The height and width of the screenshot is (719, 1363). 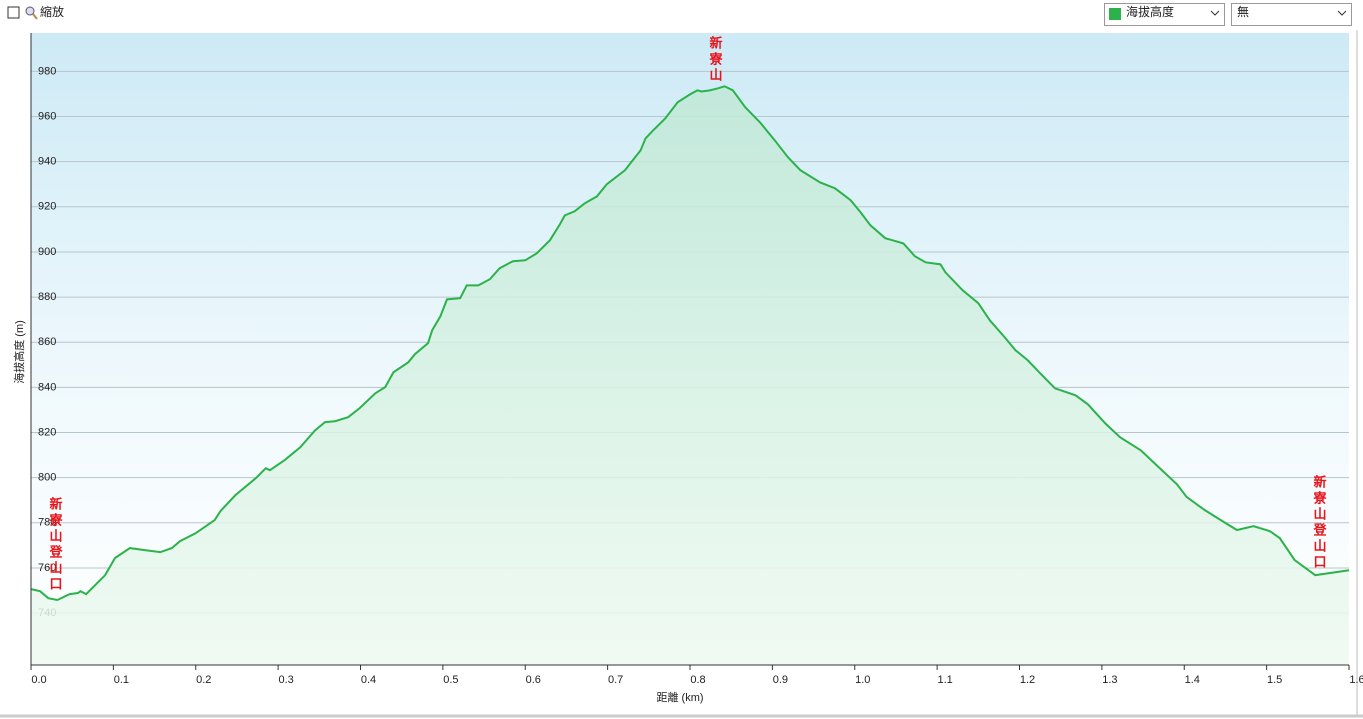 What do you see at coordinates (47, 207) in the screenshot?
I see `y-tick-label: 920` at bounding box center [47, 207].